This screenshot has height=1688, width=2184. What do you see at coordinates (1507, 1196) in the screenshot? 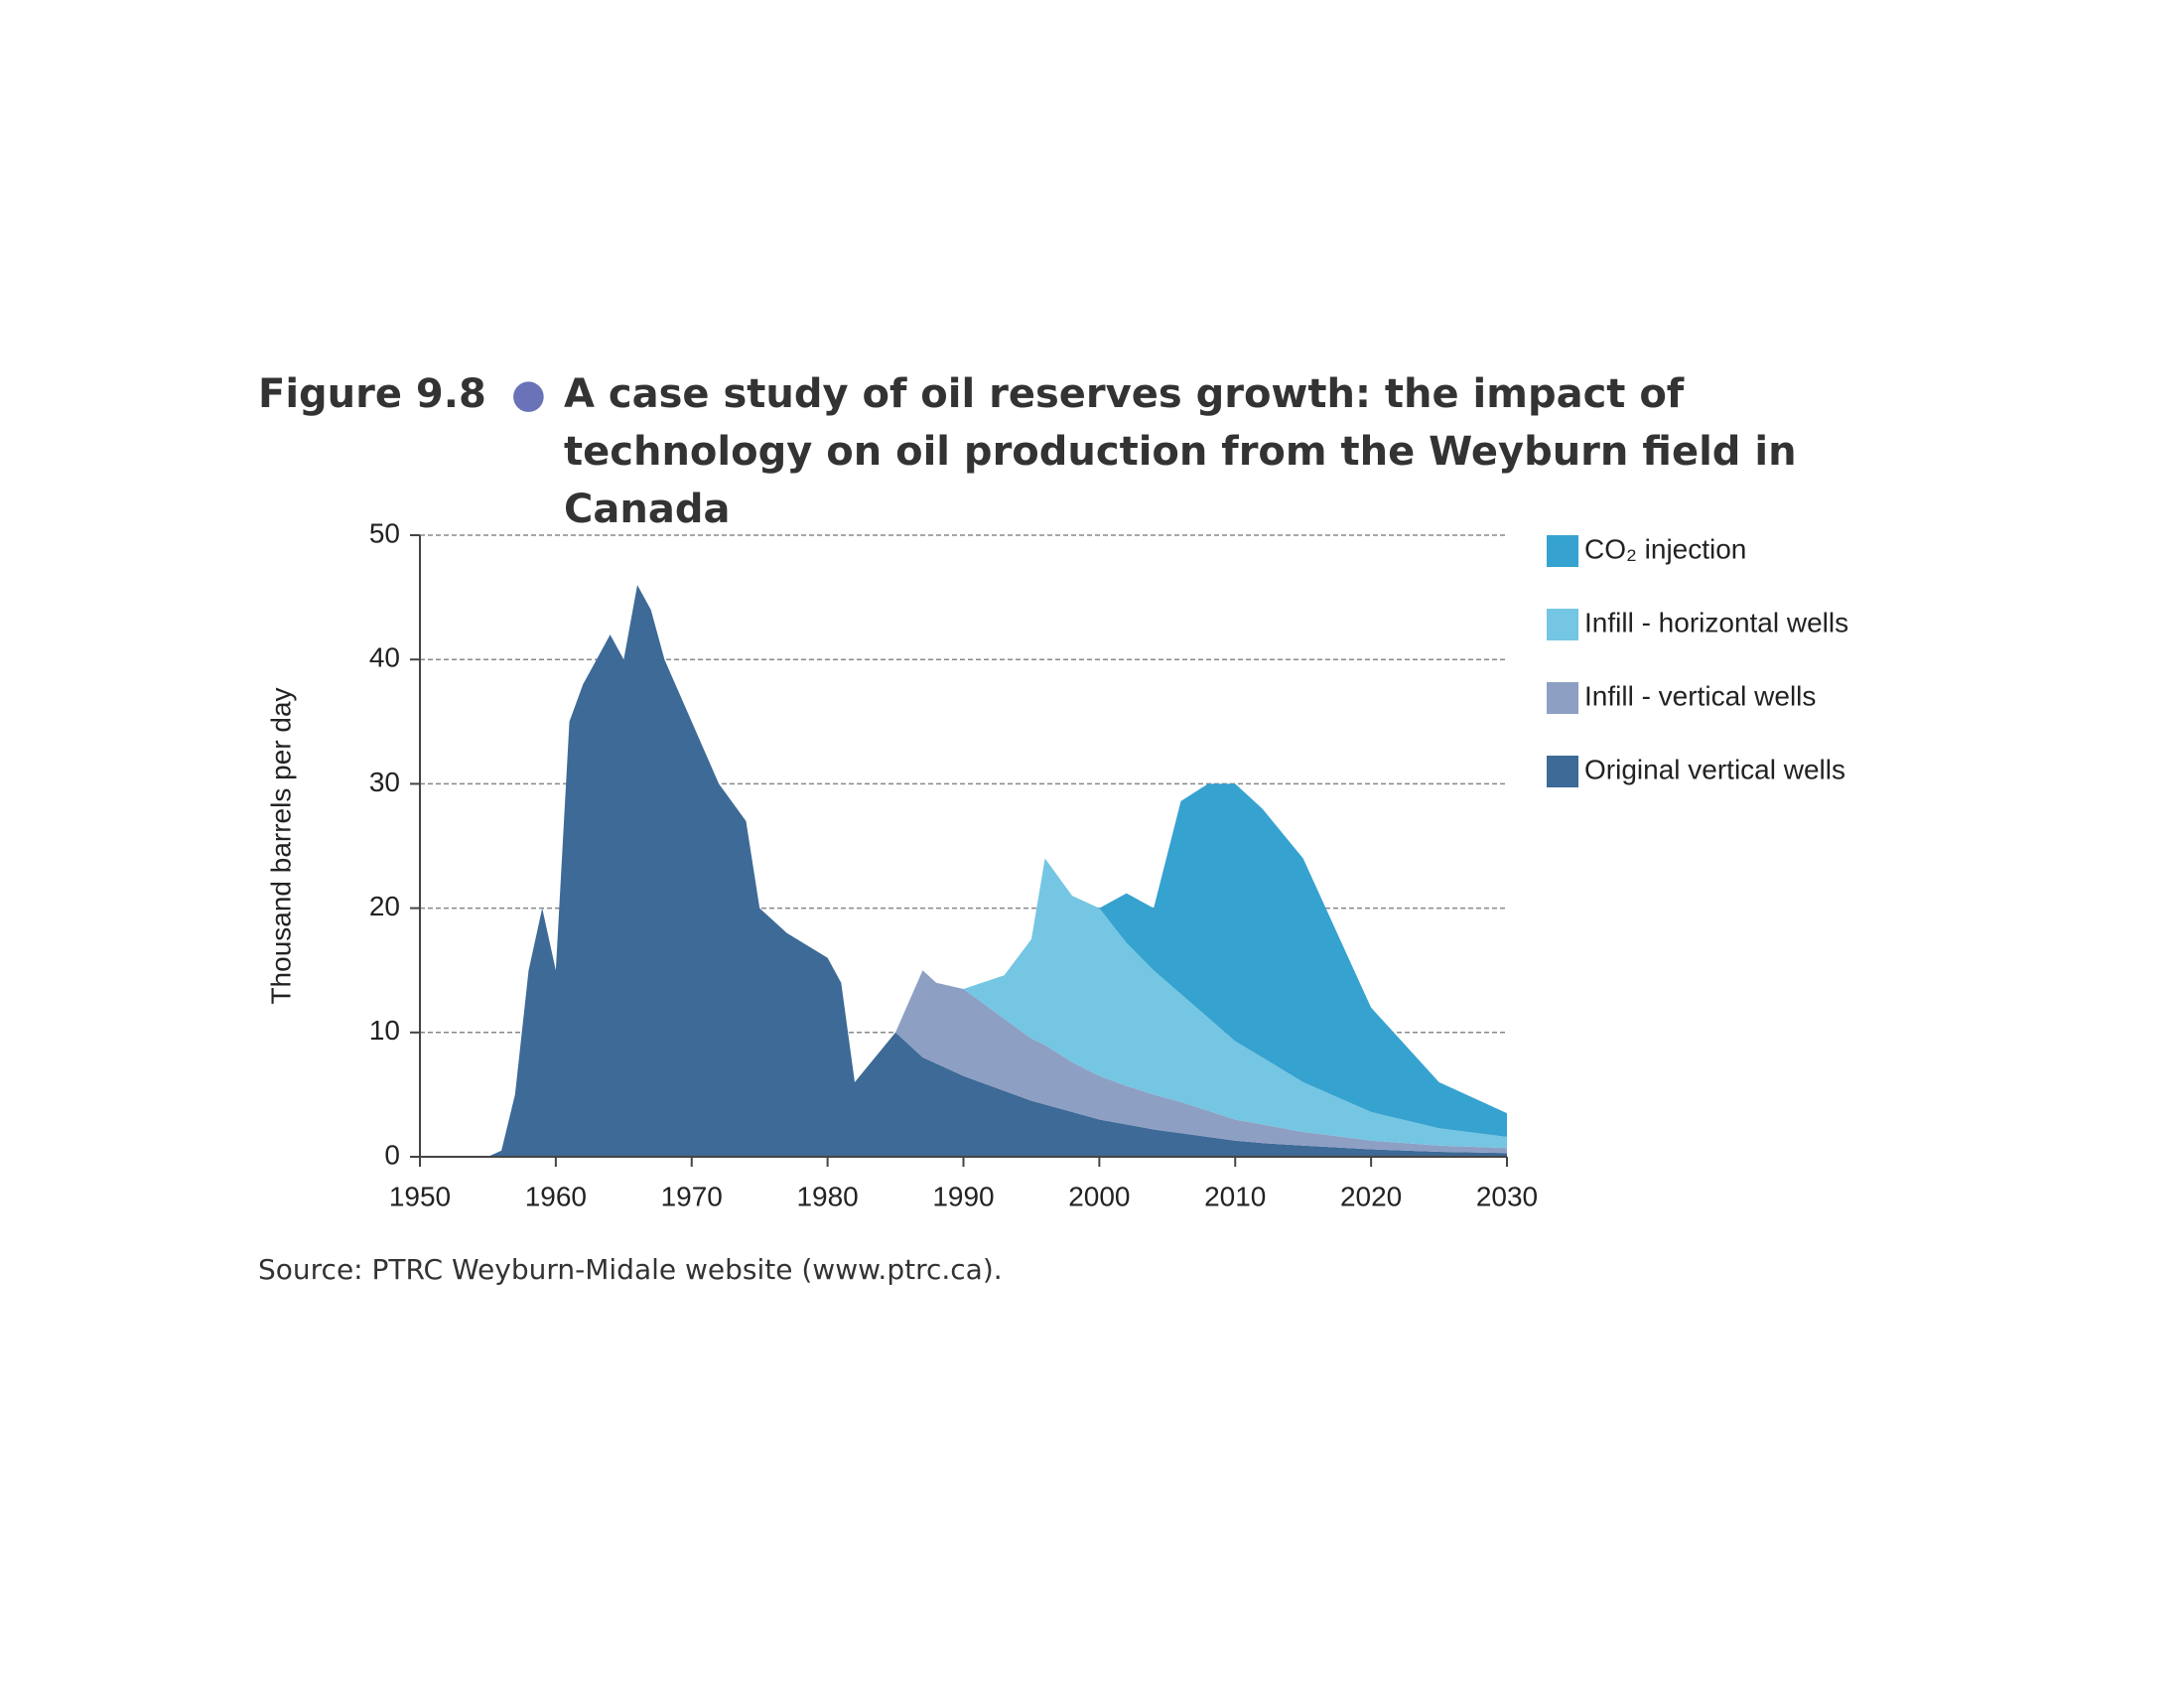
I see `x-tick-label: 2030` at bounding box center [1507, 1196].